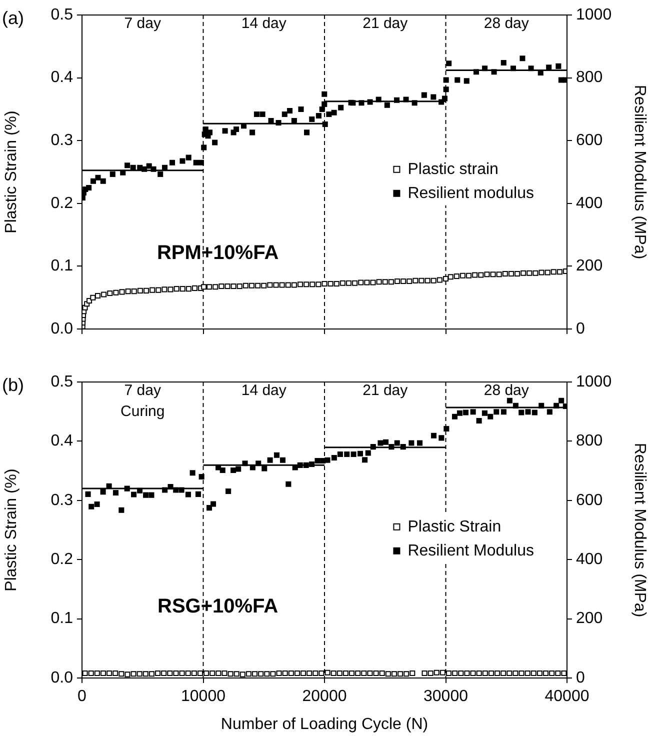 The height and width of the screenshot is (736, 651). What do you see at coordinates (203, 697) in the screenshot?
I see `x-tick-label: 10000` at bounding box center [203, 697].